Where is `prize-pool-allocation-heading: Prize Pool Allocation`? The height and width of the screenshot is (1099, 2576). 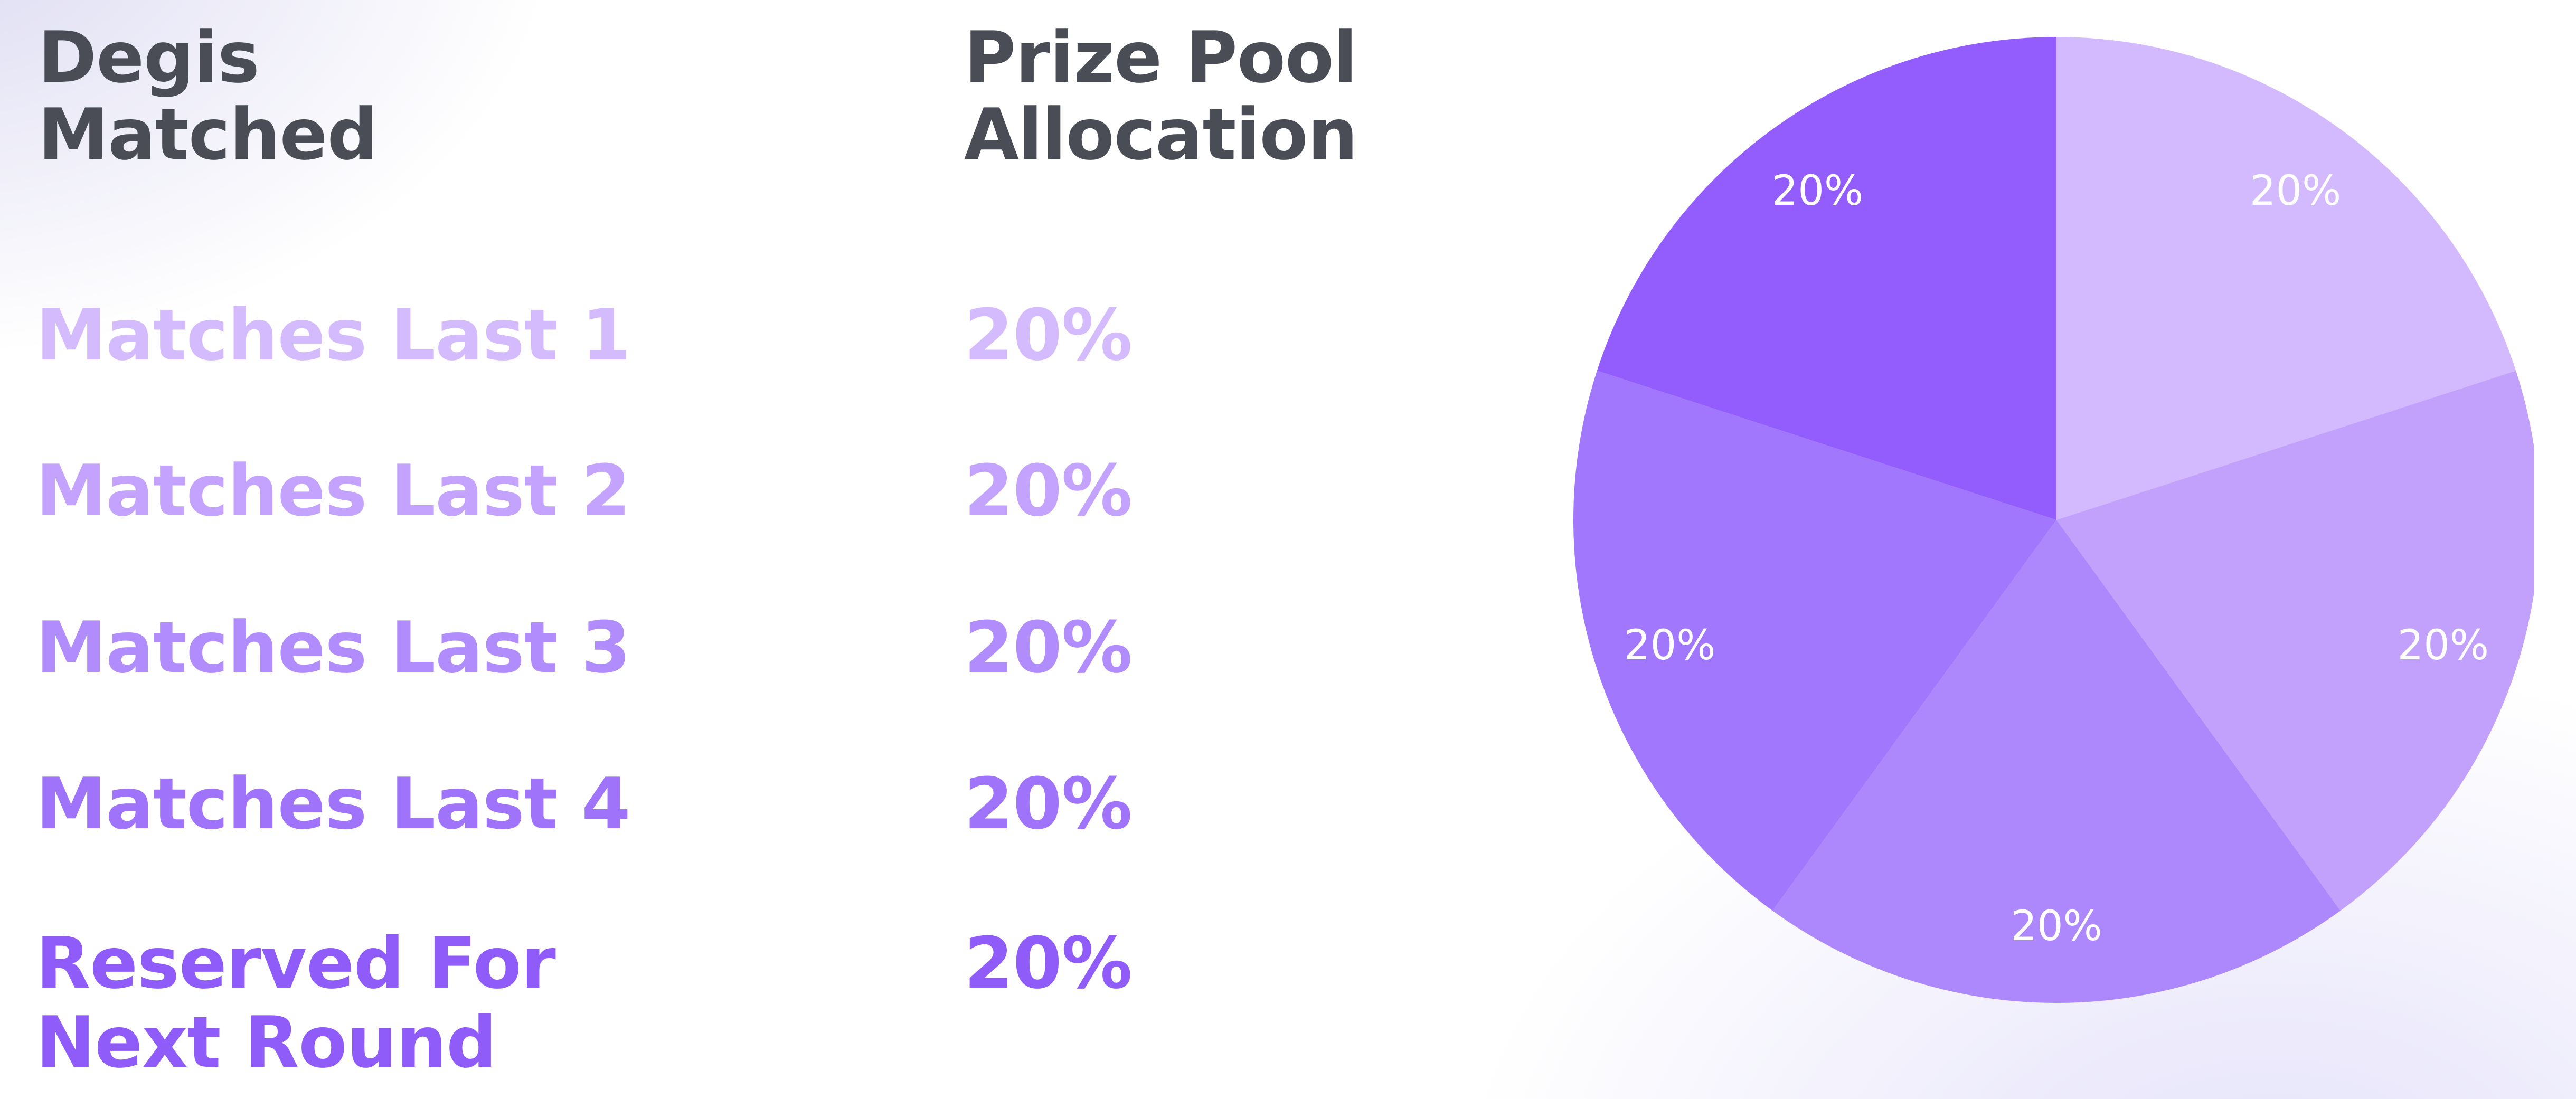
prize-pool-allocation-heading: Prize Pool Allocation is located at coordinates (1161, 96).